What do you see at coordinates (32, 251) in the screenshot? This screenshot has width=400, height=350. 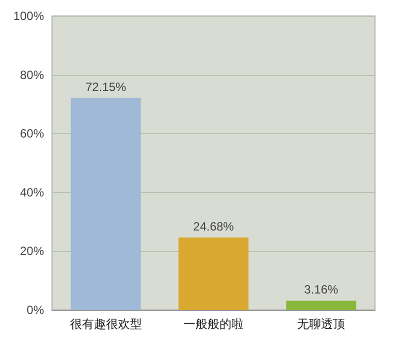 I see `y-tick-label: 20%` at bounding box center [32, 251].